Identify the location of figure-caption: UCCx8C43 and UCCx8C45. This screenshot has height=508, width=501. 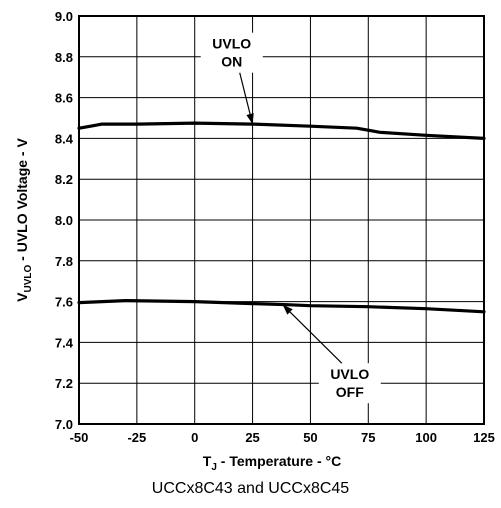
(250, 488).